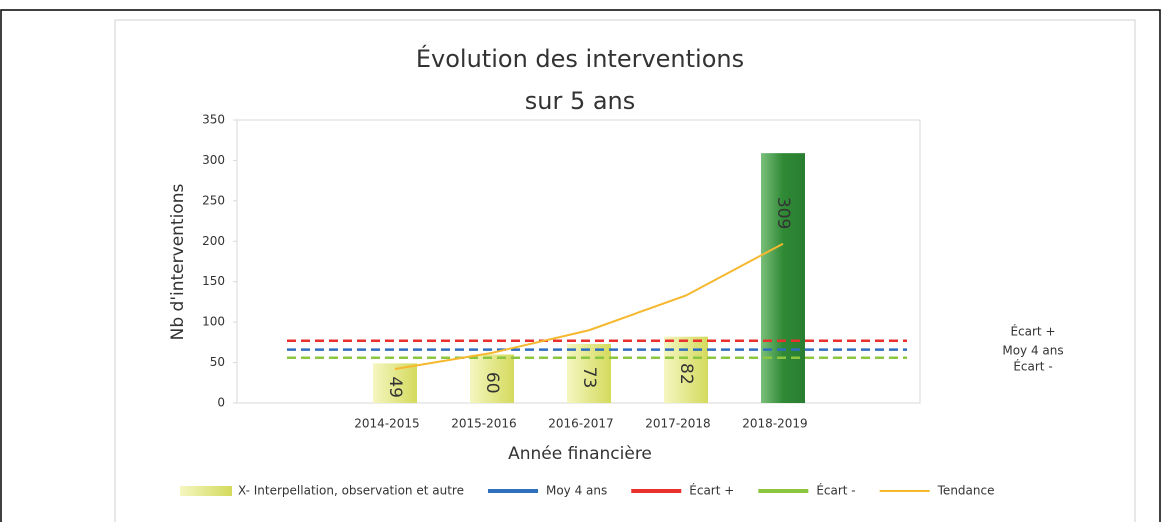 This screenshot has width=1162, height=522. Describe the element at coordinates (576, 491) in the screenshot. I see `legend-label: Moy 4 ans` at that location.